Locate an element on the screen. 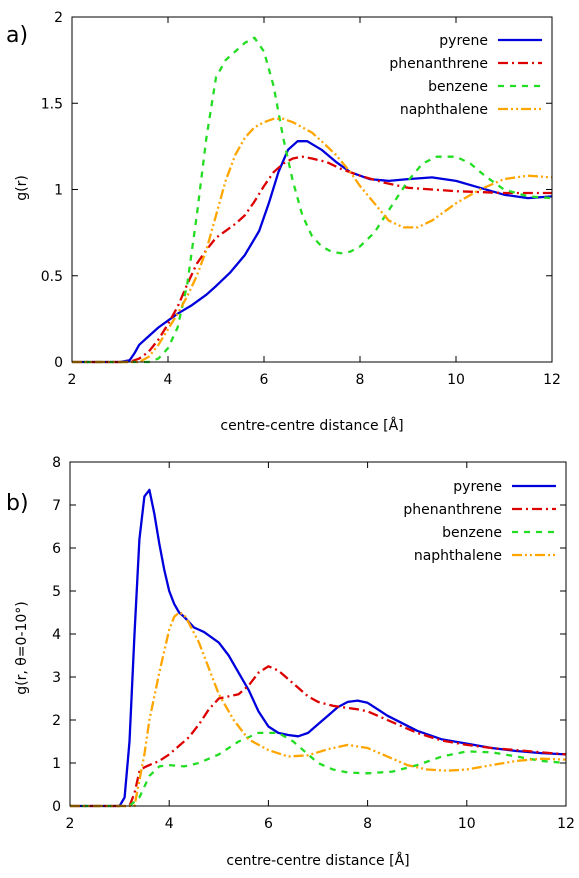 This screenshot has width=579, height=878. y-tick-label: 5 is located at coordinates (56, 592).